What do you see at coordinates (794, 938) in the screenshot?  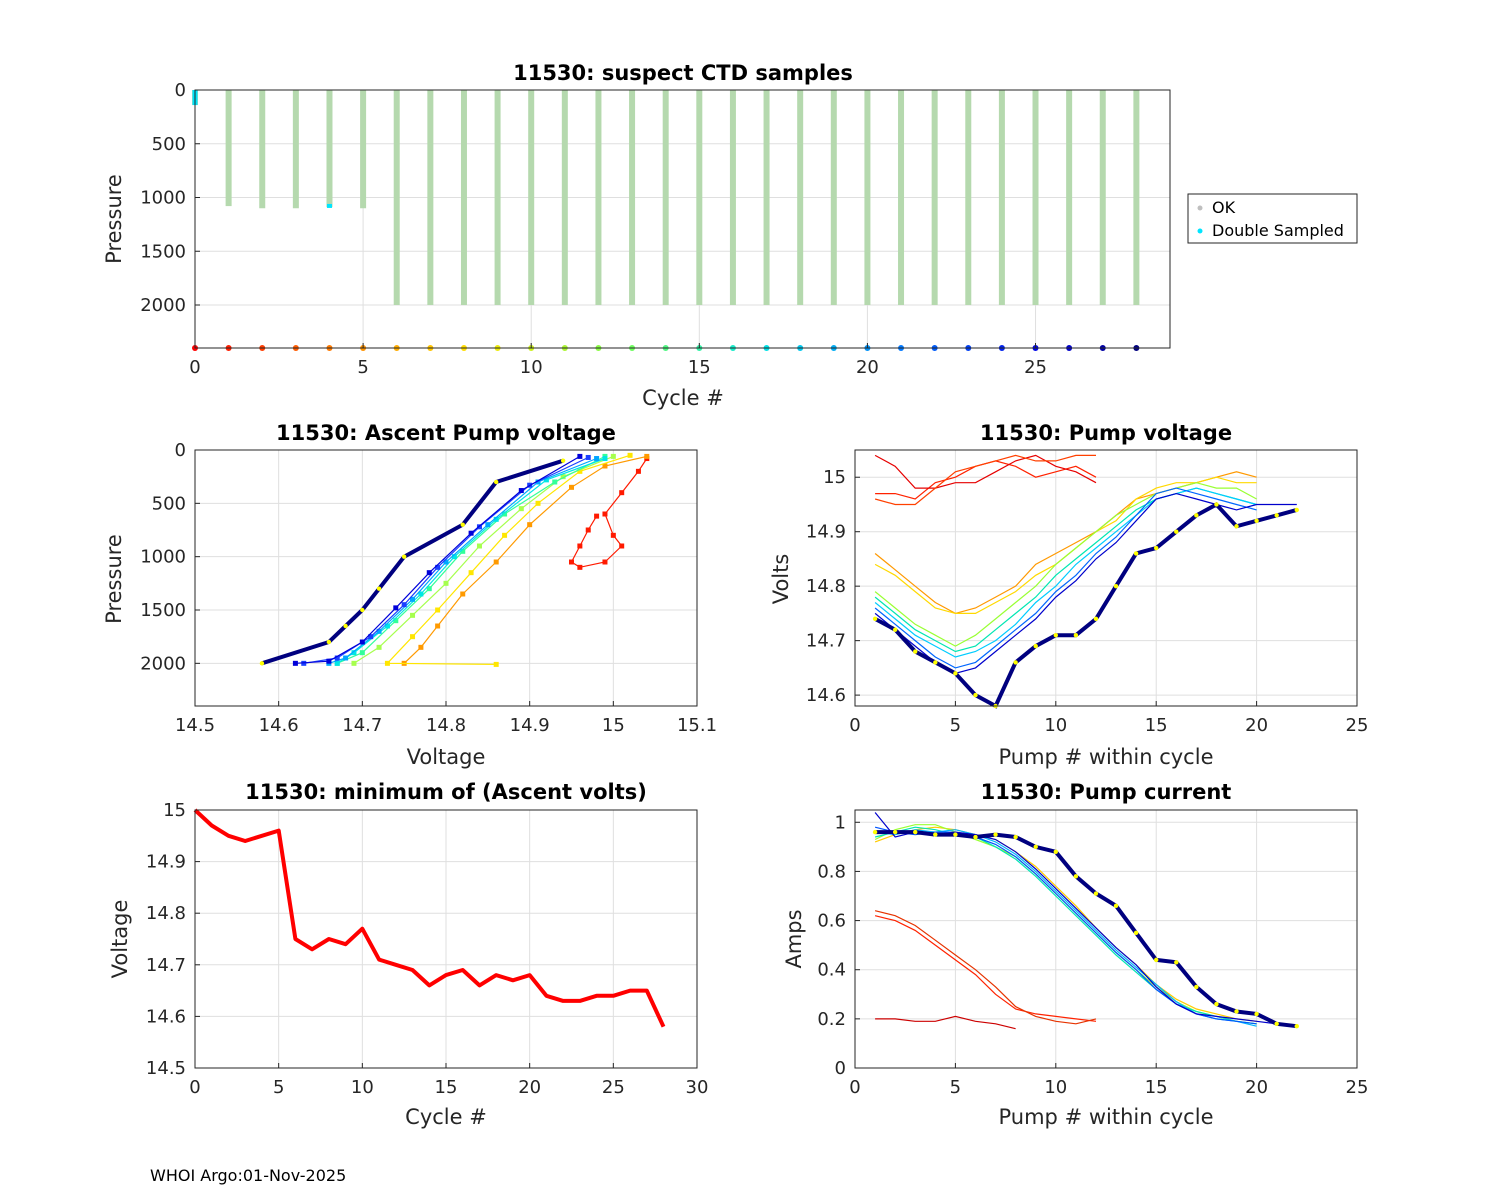 I see `pumpc-ylabel: Amps` at bounding box center [794, 938].